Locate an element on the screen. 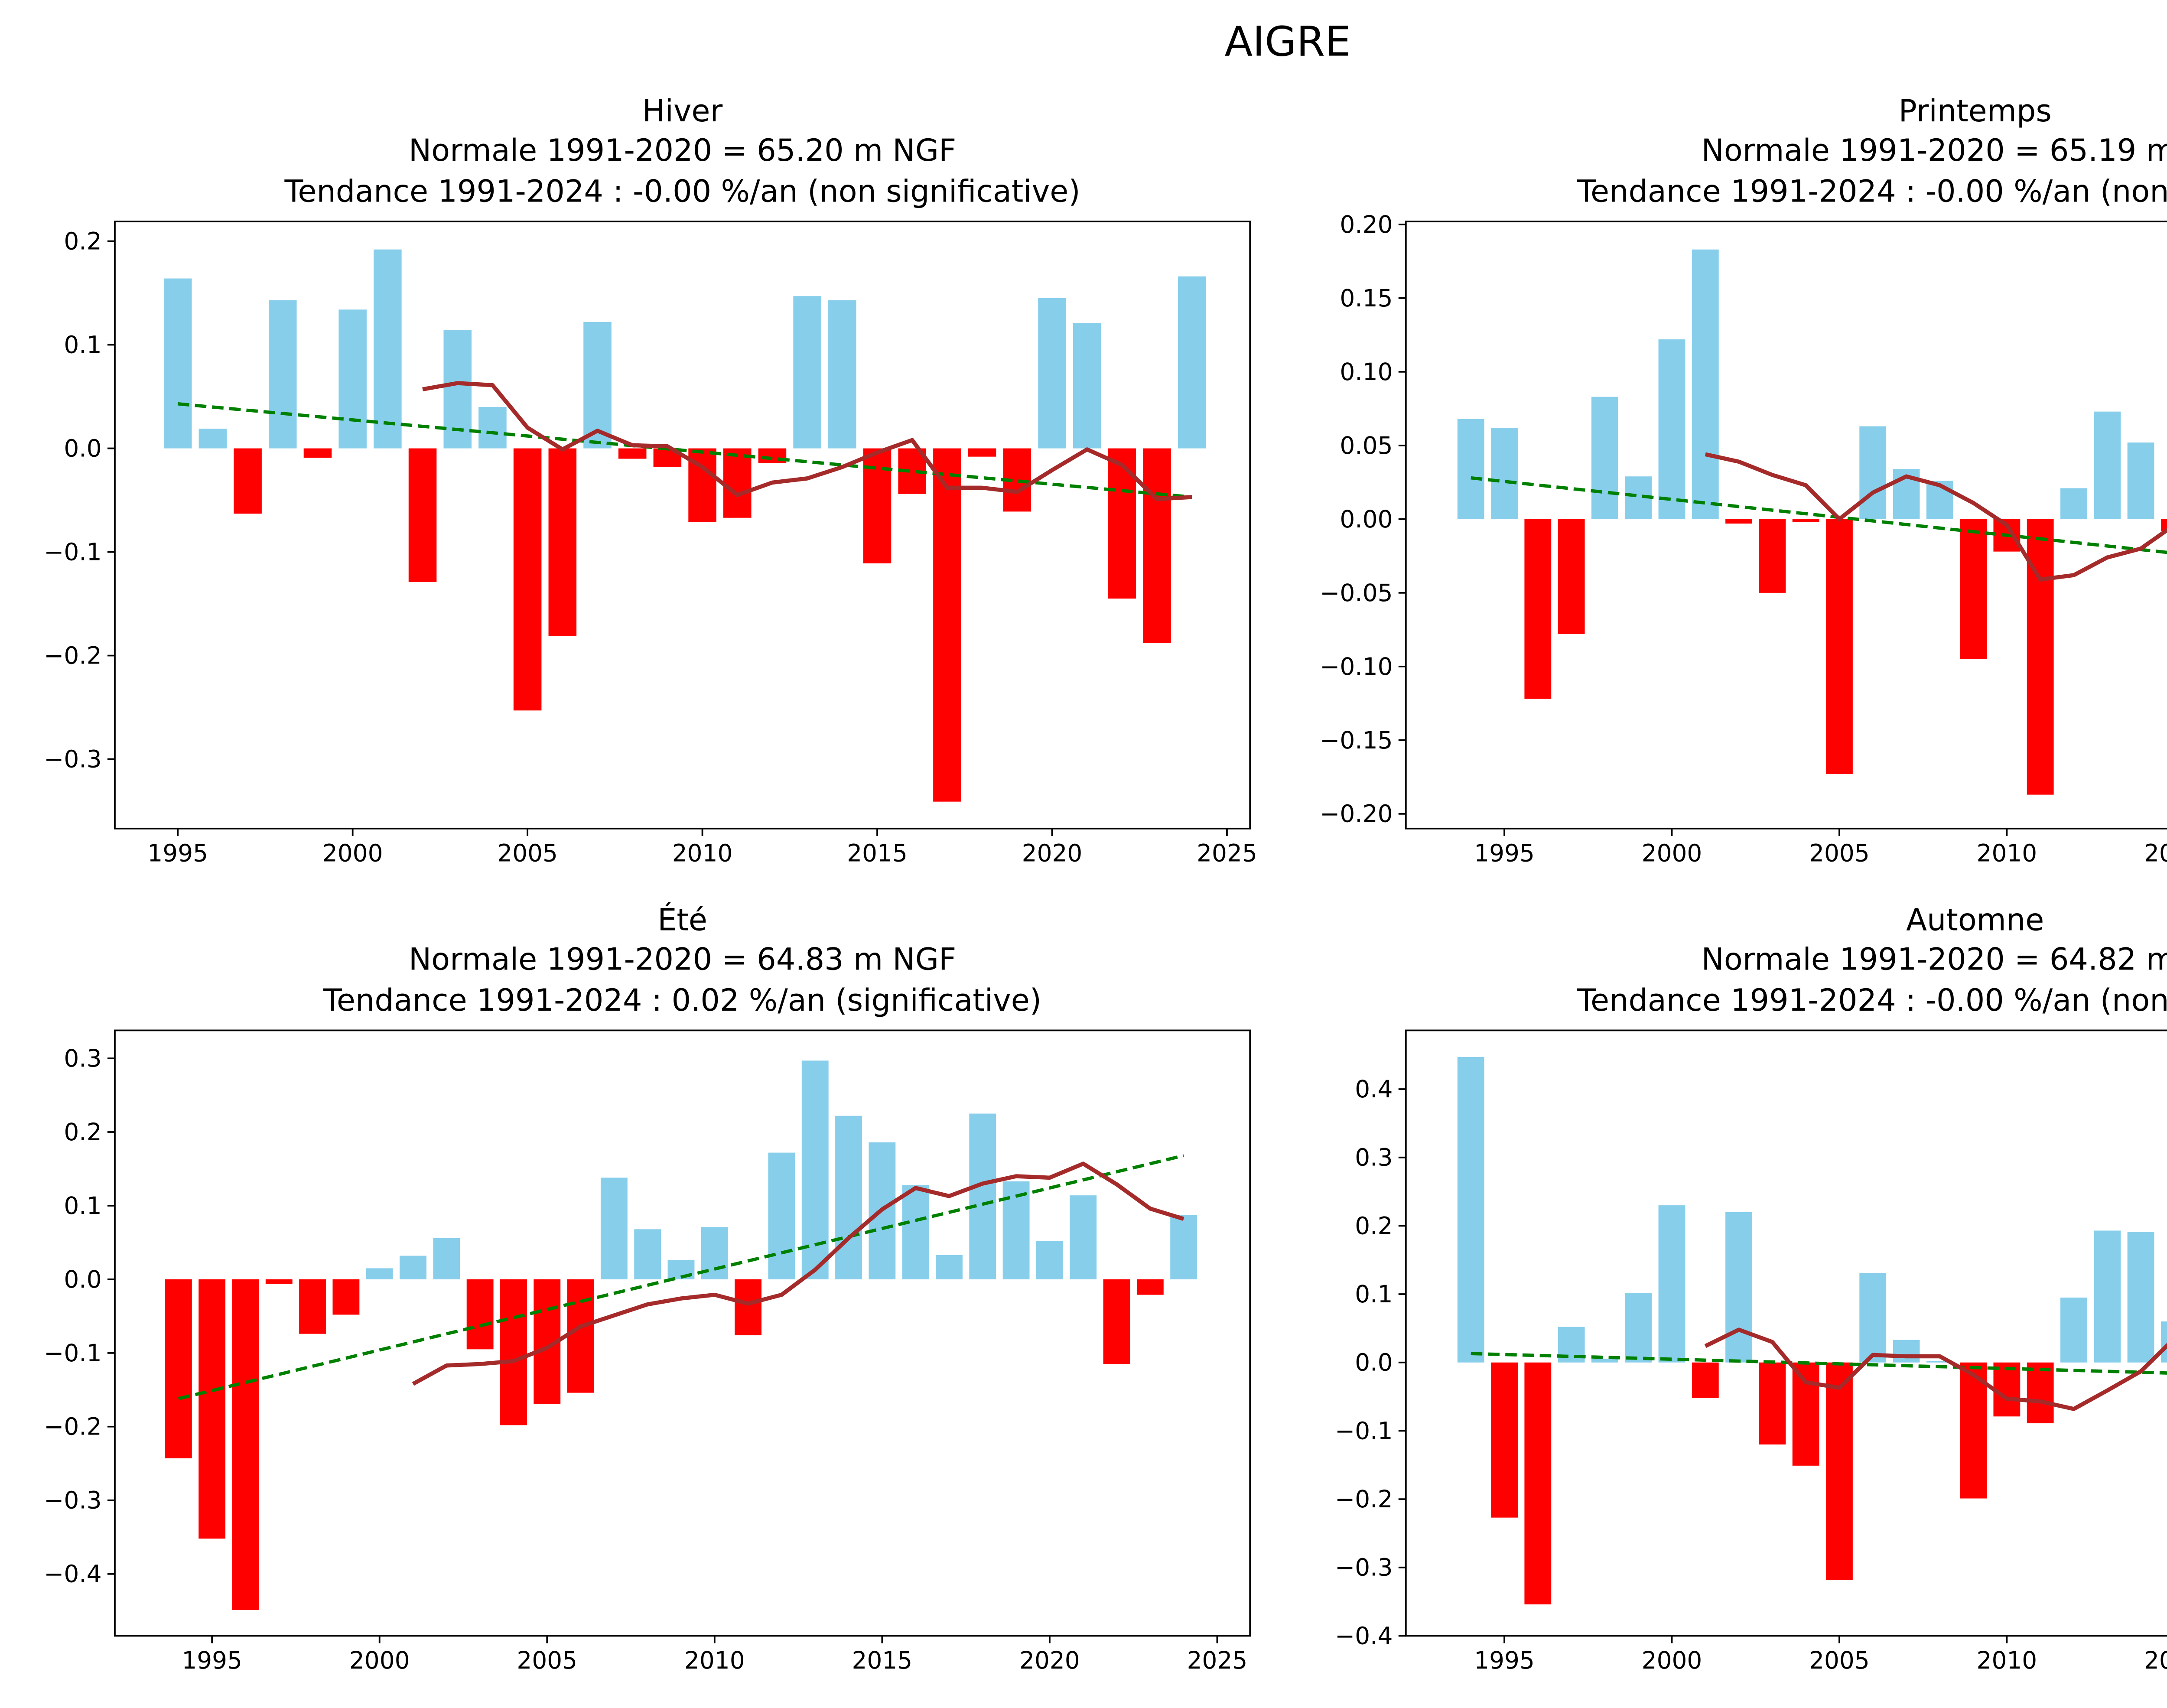  y-tick-label: 0.05 is located at coordinates (1366, 446).